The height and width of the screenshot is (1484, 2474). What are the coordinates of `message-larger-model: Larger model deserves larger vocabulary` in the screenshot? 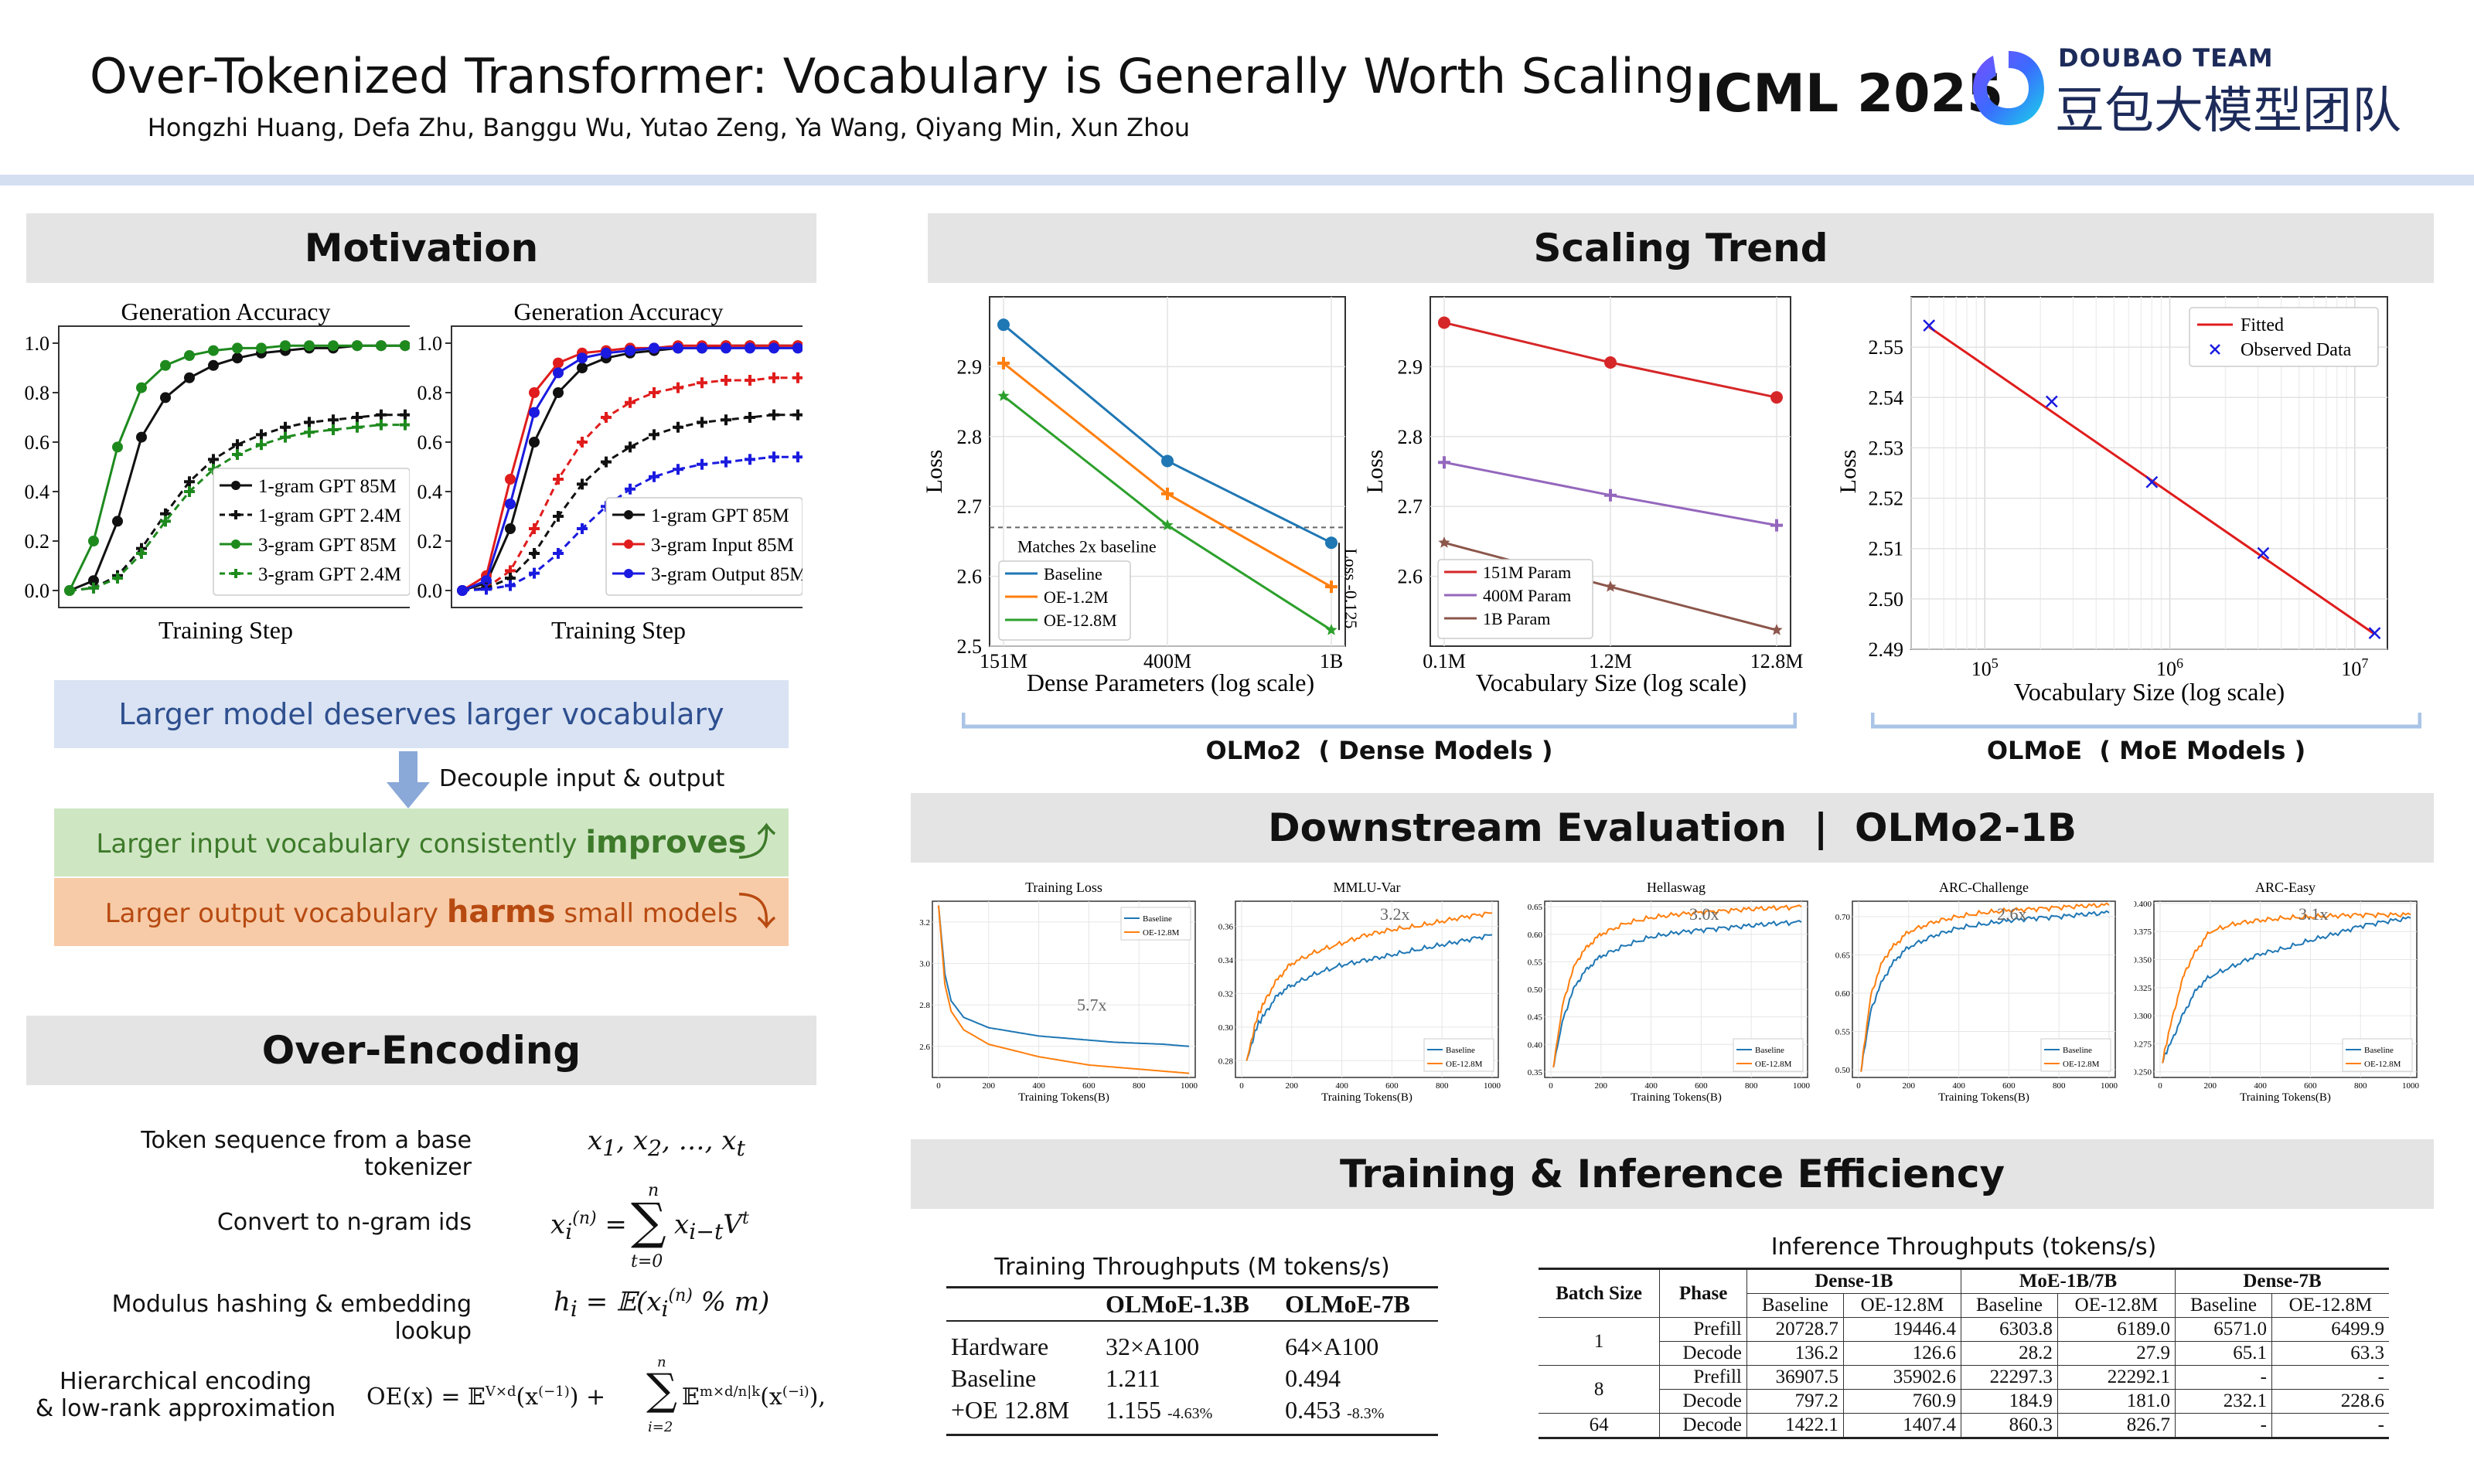 It's located at (421, 714).